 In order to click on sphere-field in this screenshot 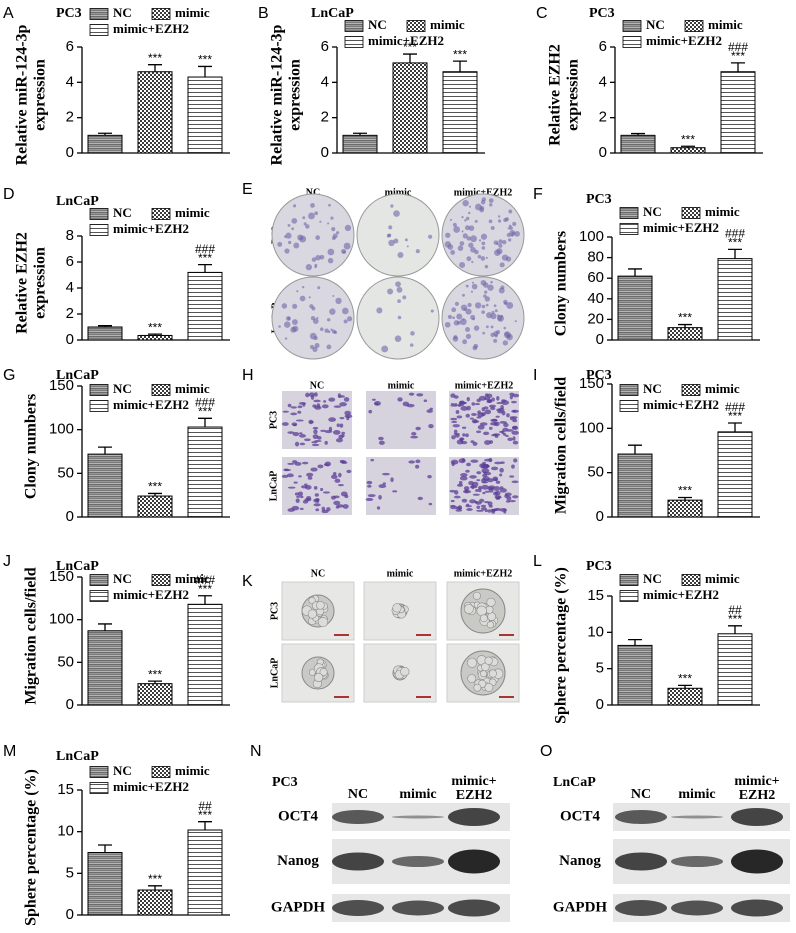, I will do `click(318, 673)`.